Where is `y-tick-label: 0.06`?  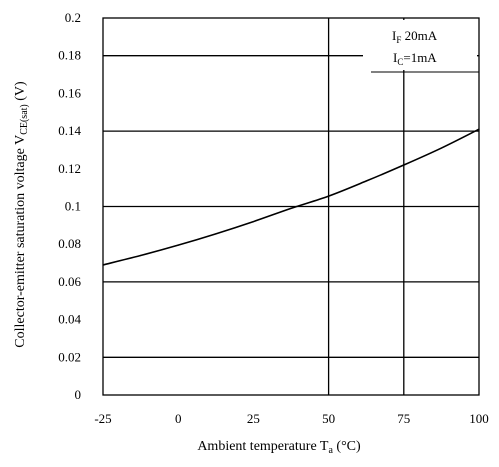
y-tick-label: 0.06 is located at coordinates (69, 281).